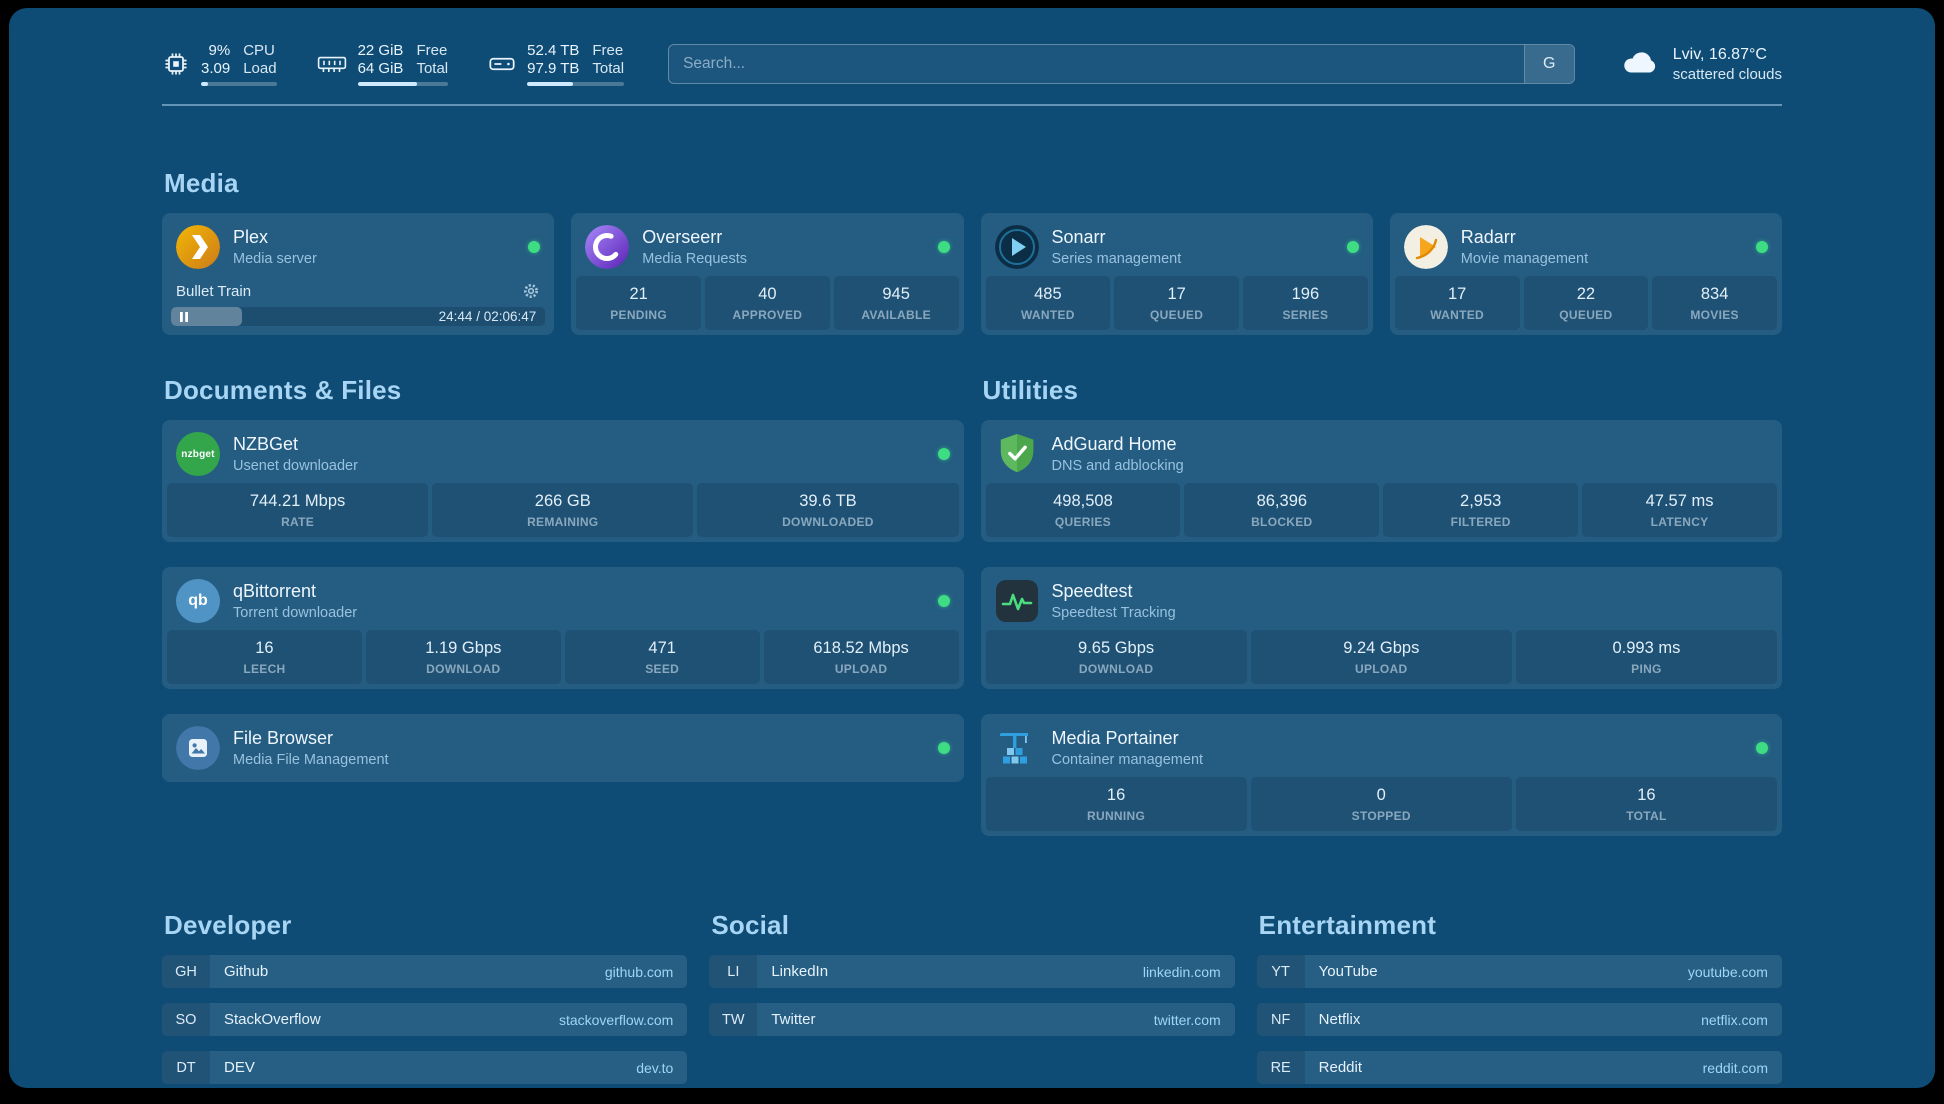 The width and height of the screenshot is (1944, 1104). Describe the element at coordinates (972, 971) in the screenshot. I see `bookmark-linkedin: LI LinkedIn linkedin.com` at that location.